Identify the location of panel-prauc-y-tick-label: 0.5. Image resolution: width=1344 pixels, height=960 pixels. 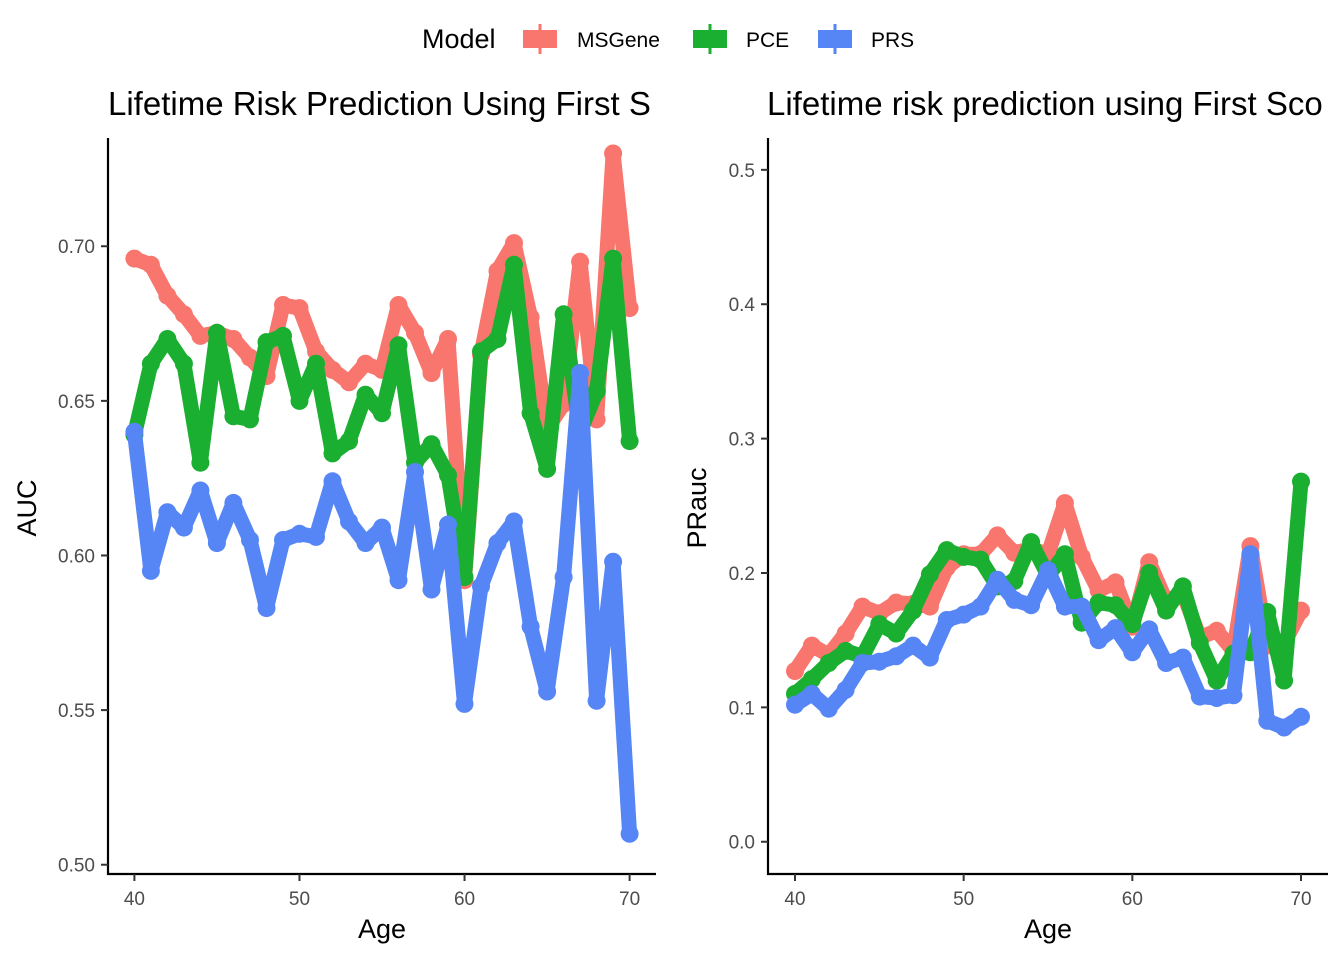
(742, 171).